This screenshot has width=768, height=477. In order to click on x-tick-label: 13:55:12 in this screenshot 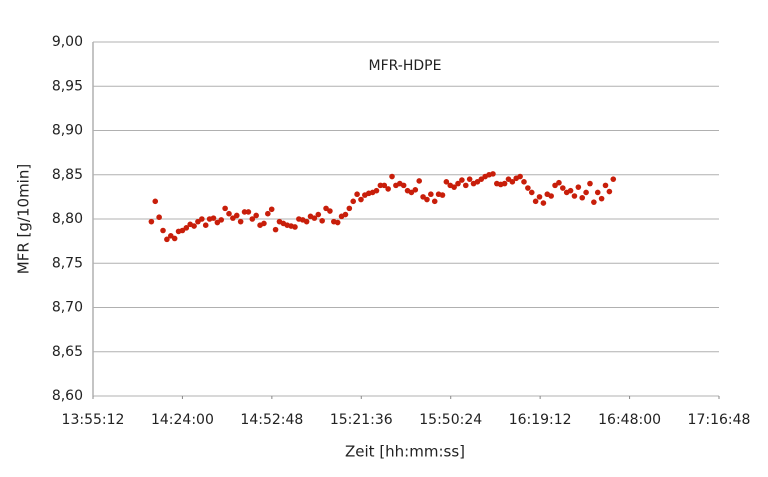, I will do `click(93, 420)`.